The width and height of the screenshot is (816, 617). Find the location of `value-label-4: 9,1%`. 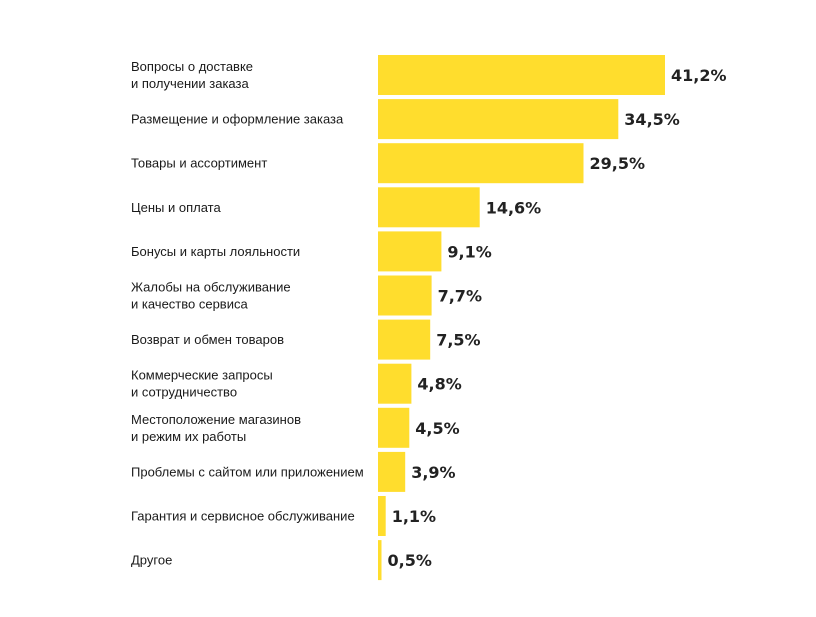

value-label-4: 9,1% is located at coordinates (469, 251).